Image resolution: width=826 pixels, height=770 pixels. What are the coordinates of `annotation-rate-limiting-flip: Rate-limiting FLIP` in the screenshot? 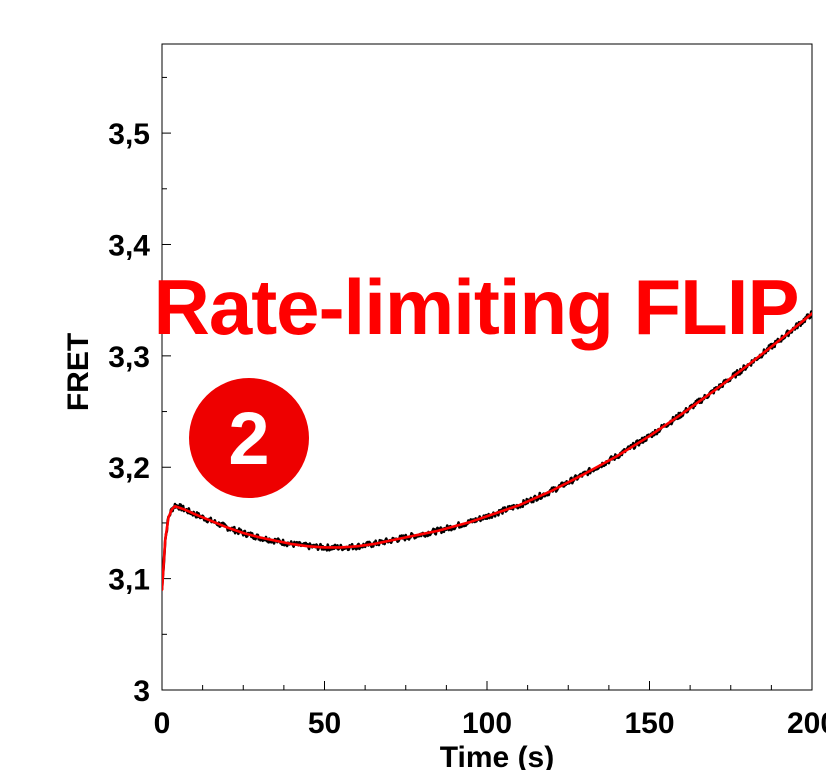 It's located at (476, 307).